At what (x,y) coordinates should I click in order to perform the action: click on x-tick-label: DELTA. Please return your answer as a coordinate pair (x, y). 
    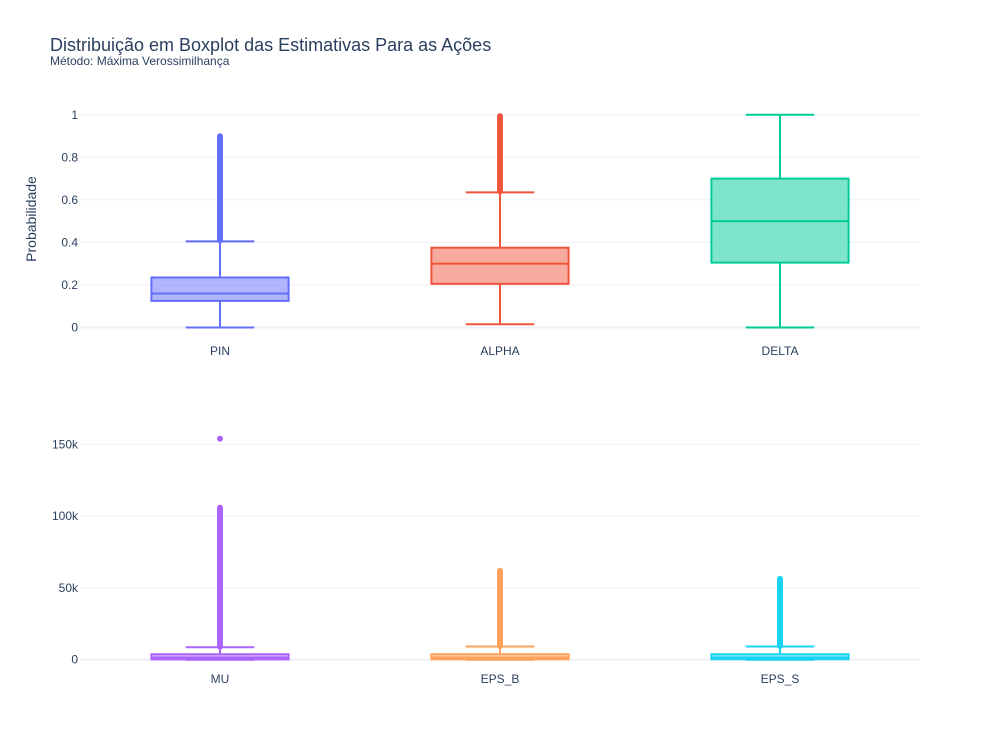
    Looking at the image, I should click on (780, 351).